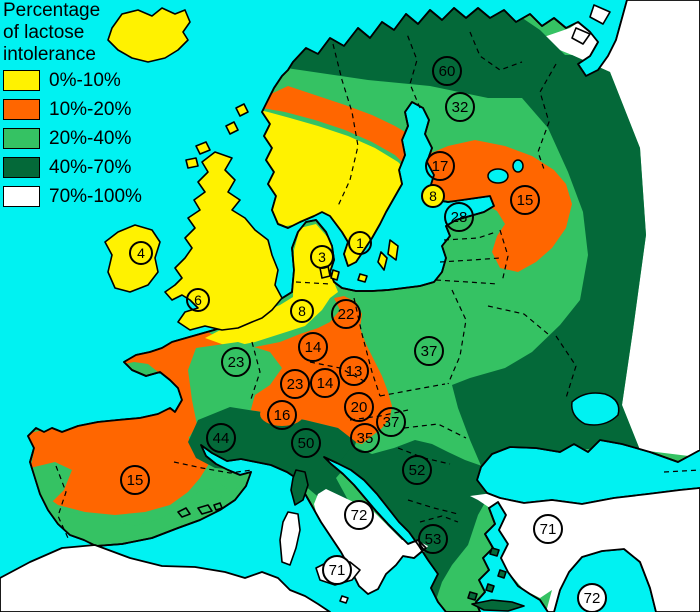  What do you see at coordinates (198, 155) in the screenshot?
I see `island-hebrides` at bounding box center [198, 155].